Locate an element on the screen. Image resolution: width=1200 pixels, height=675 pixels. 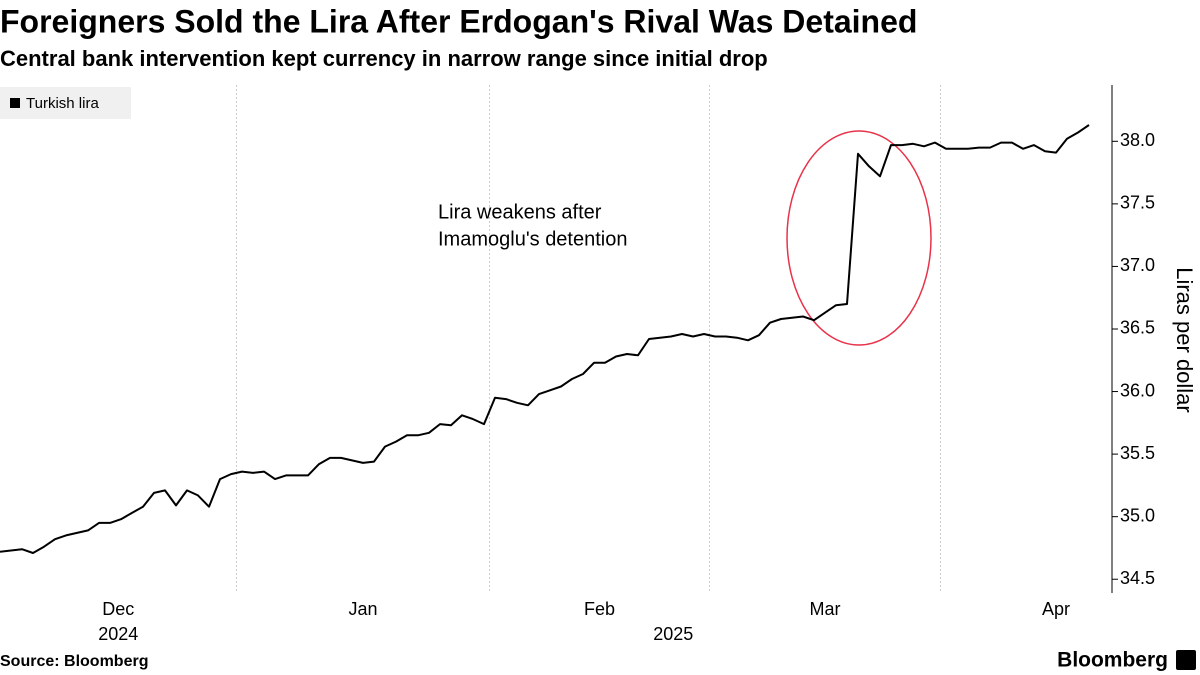
y-tick-label: 36.0 is located at coordinates (1137, 390).